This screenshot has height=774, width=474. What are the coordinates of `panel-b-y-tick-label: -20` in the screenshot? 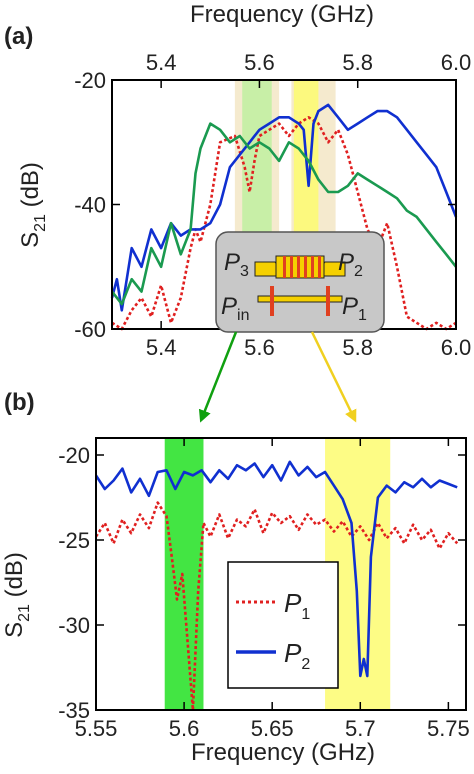 It's located at (74, 455).